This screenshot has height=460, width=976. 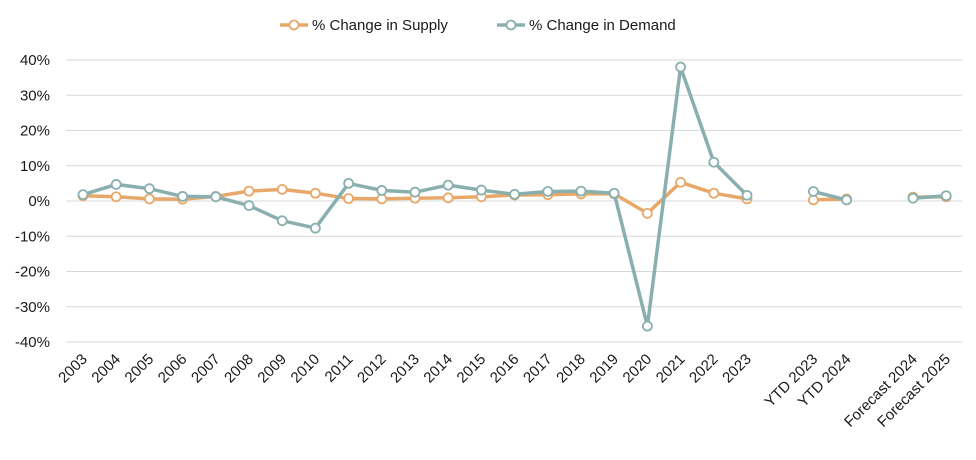 What do you see at coordinates (737, 369) in the screenshot?
I see `x-tick-label: 2023` at bounding box center [737, 369].